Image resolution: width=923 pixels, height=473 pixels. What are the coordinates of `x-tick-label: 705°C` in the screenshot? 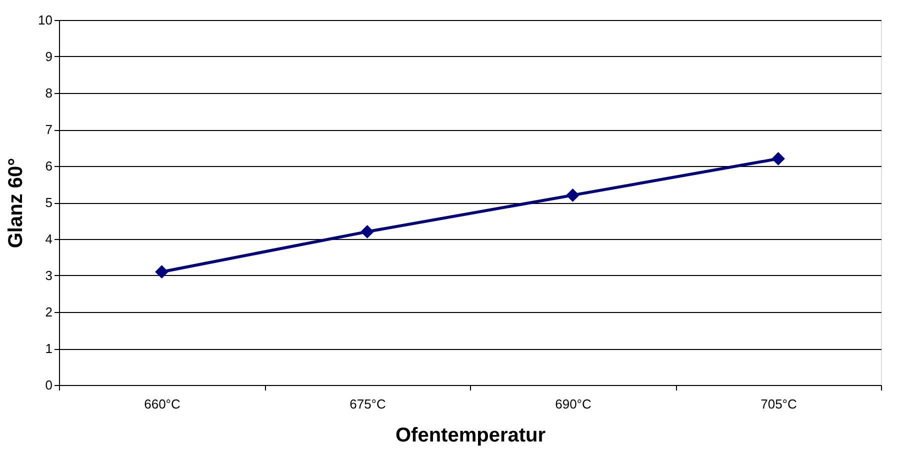 It's located at (778, 404).